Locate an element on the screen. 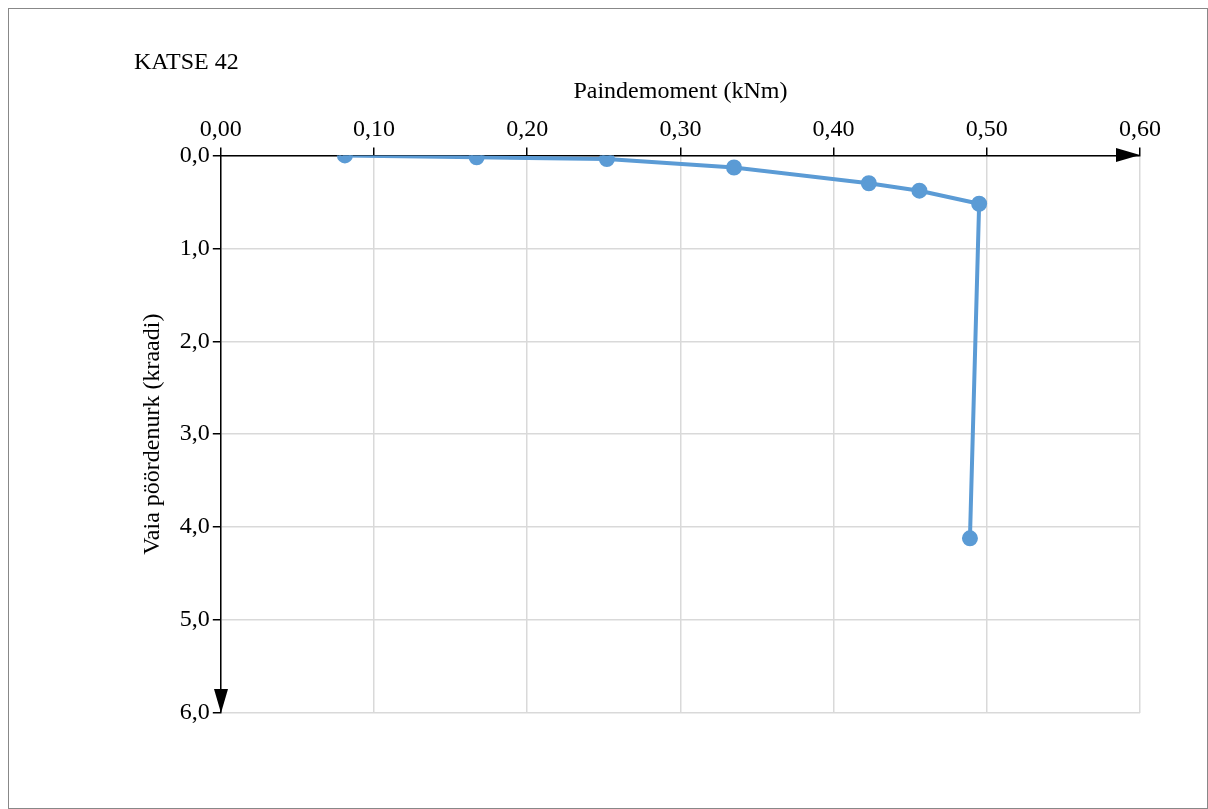 The height and width of the screenshot is (809, 1208). x-tick-label: 0,30 is located at coordinates (680, 128).